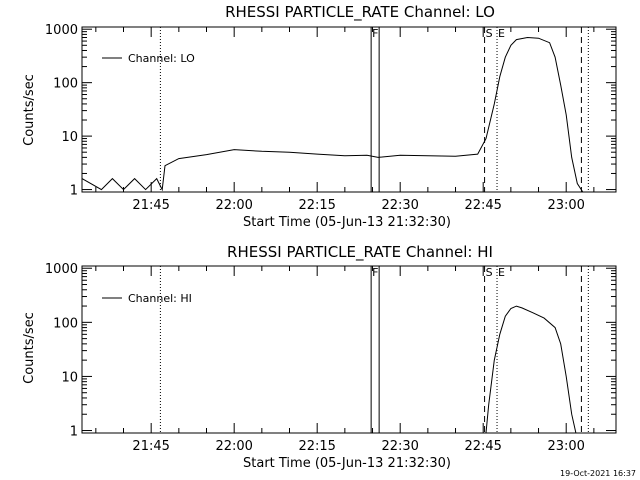 The width and height of the screenshot is (640, 480). What do you see at coordinates (347, 222) in the screenshot?
I see `x-axis-label-lo: Start Time (05-Jun-13 21:32:30)` at bounding box center [347, 222].